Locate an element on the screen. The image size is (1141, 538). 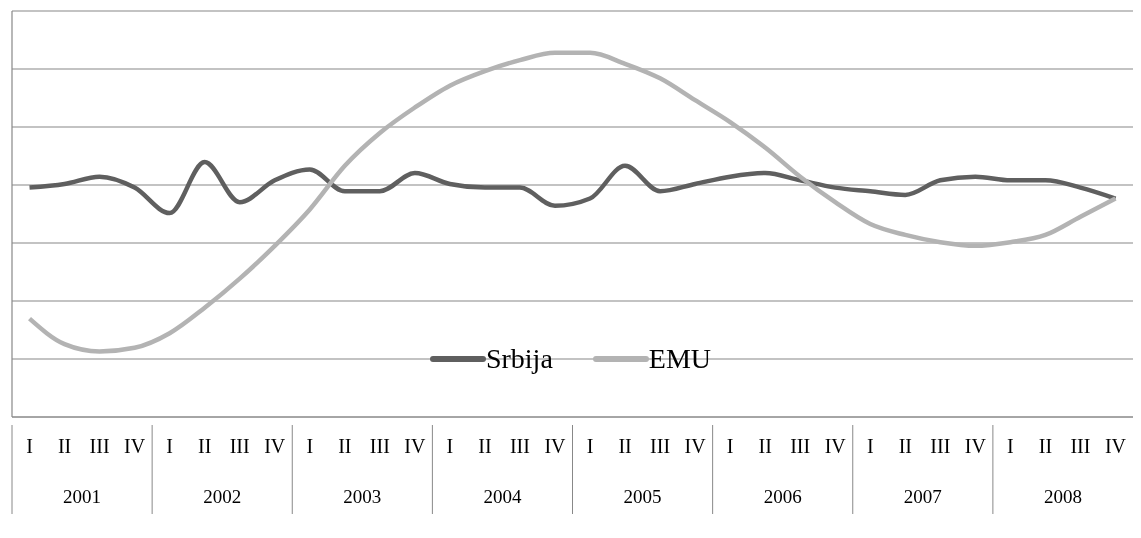
text: 2001 is located at coordinates (82, 496).